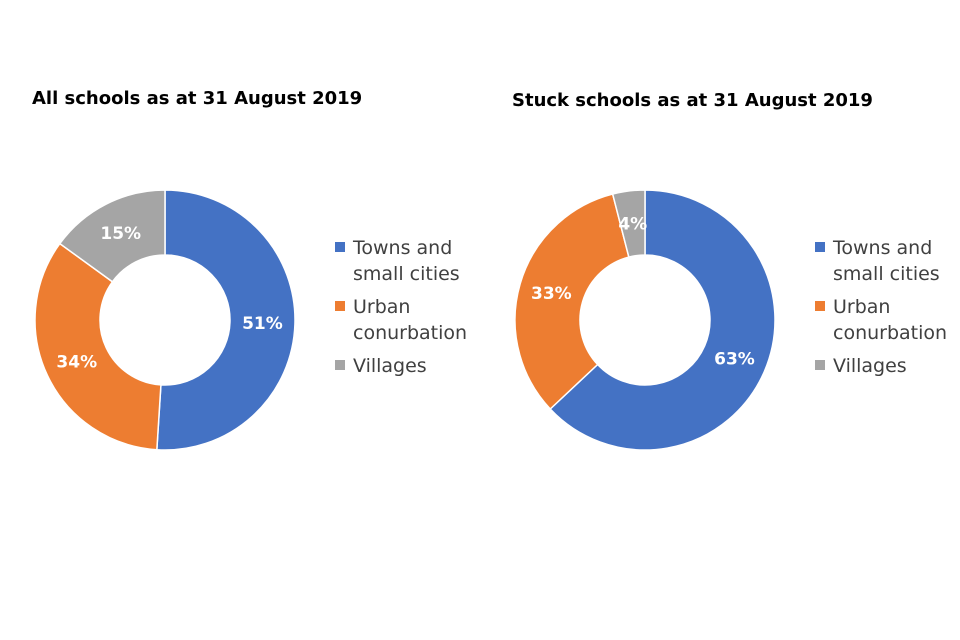 The height and width of the screenshot is (640, 960). What do you see at coordinates (120, 234) in the screenshot?
I see `data-label-villages: 15%` at bounding box center [120, 234].